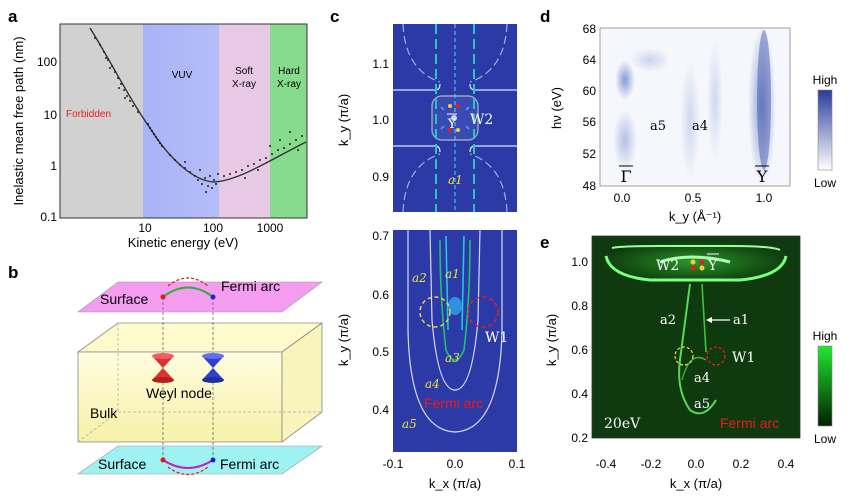 This screenshot has width=867, height=504. What do you see at coordinates (426, 118) in the screenshot?
I see `panel-c-top: 1.1 1.0 0.9 k_y (π/a) Y W2 a1` at bounding box center [426, 118].